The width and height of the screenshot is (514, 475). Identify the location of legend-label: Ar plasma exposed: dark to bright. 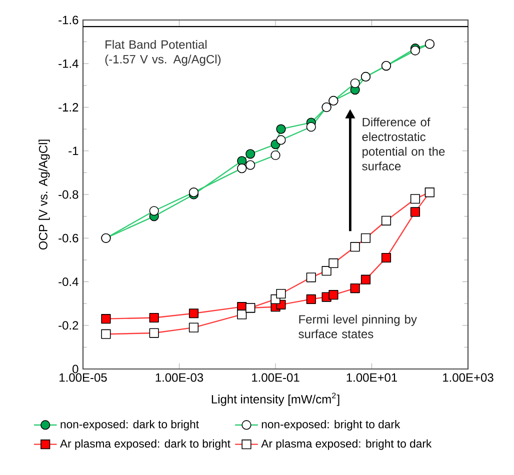
(145, 444).